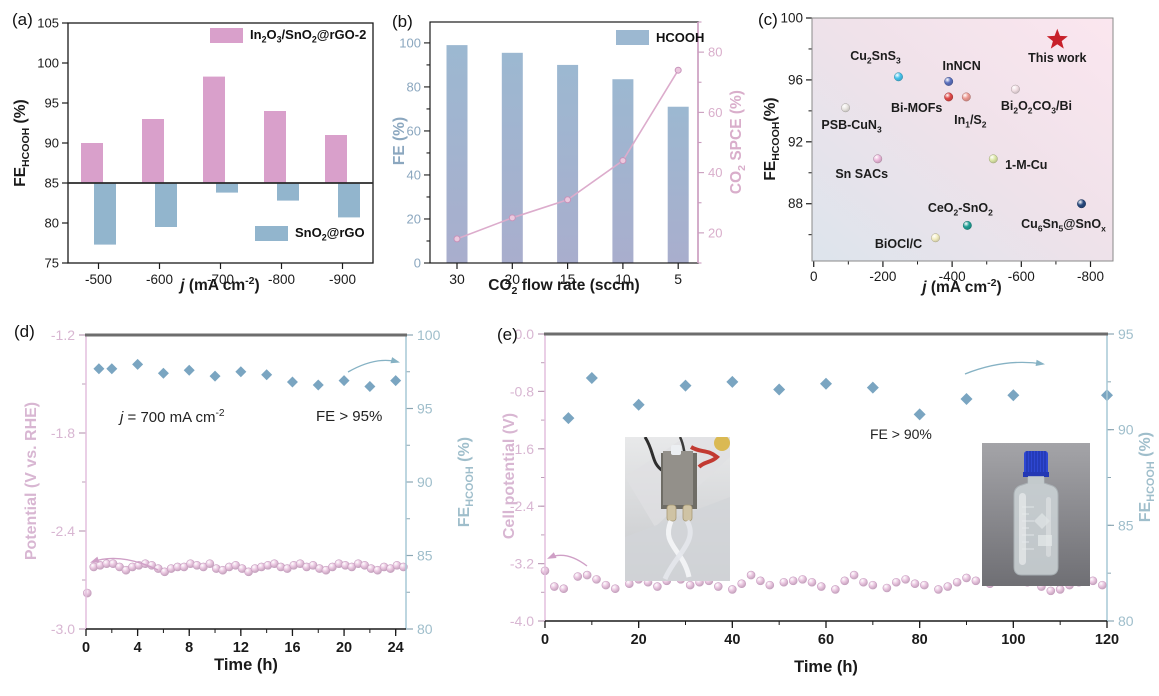  Describe the element at coordinates (564, 287) in the screenshot. I see `panel-b-x-axis-label: CO2 flow rate (sccm)` at that location.